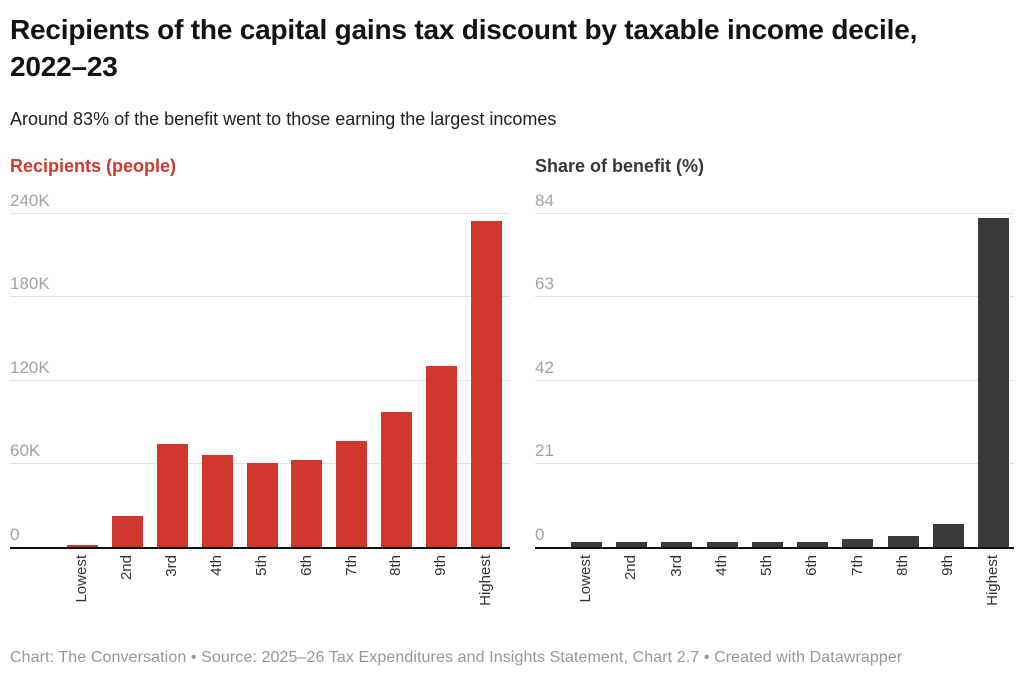 Image resolution: width=1024 pixels, height=680 pixels. I want to click on left-chart-x-axis: Lowest 2nd 3rd 4th 5th 6th 7th 8th 9th Highest, so click(284, 595).